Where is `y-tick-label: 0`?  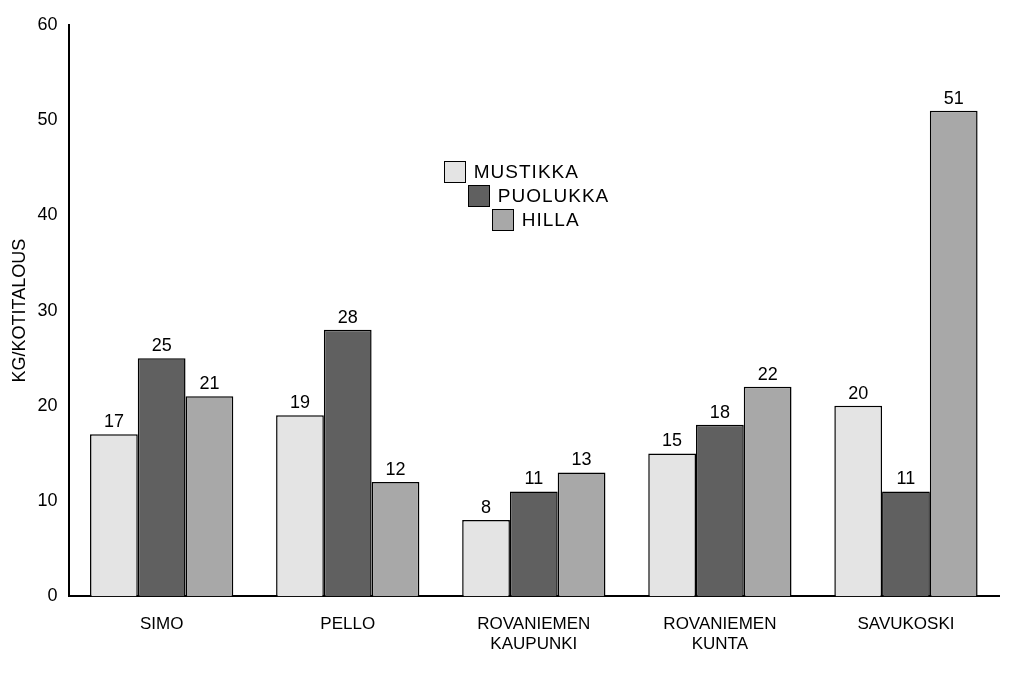 y-tick-label: 0 is located at coordinates (52, 595).